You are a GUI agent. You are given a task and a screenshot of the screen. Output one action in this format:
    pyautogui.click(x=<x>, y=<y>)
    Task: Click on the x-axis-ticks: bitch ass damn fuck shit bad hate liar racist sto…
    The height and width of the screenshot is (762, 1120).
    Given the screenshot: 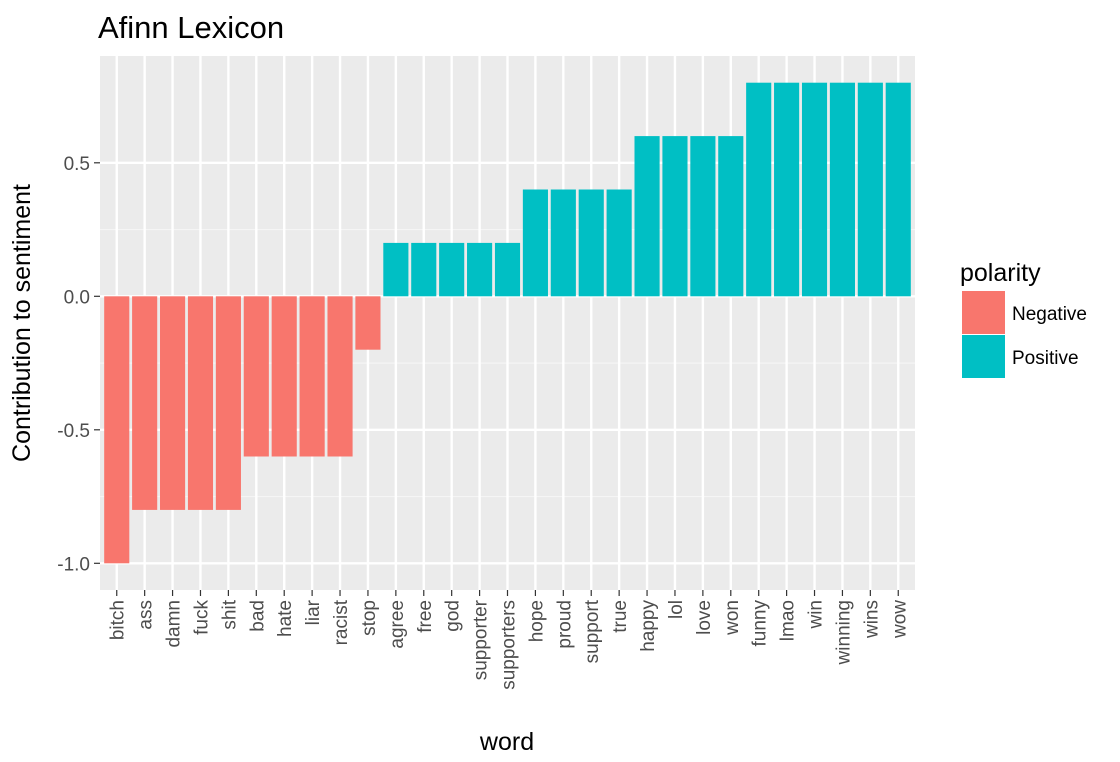 What is the action you would take?
    pyautogui.click(x=509, y=640)
    